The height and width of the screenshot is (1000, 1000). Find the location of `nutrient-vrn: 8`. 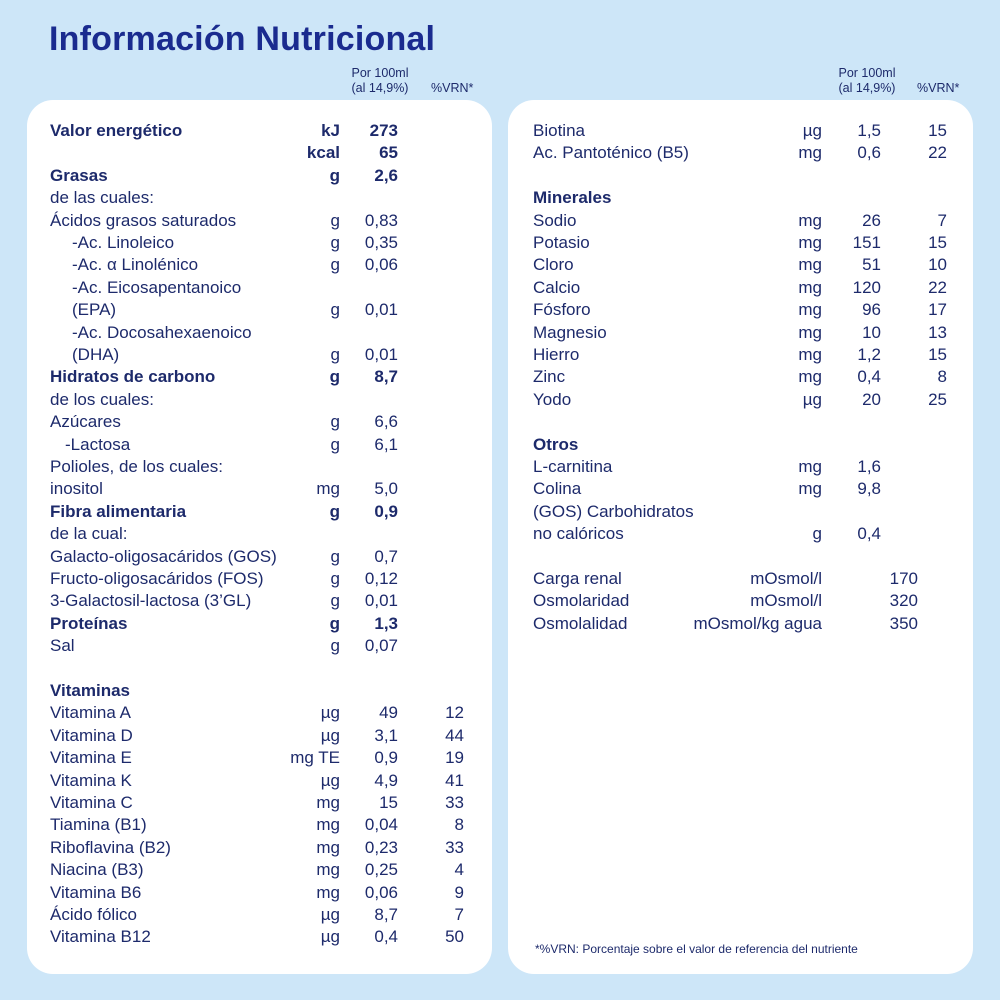

nutrient-vrn: 8 is located at coordinates (459, 825).